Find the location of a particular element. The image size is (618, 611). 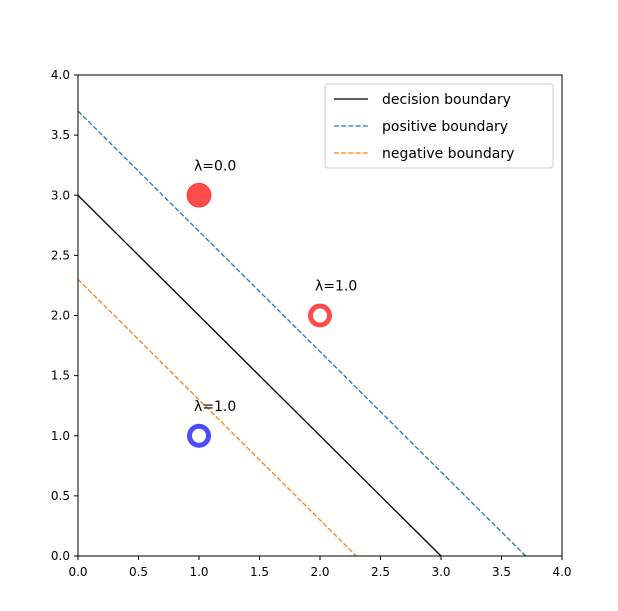

y-tick-label-7: 3.5 is located at coordinates (60, 135).